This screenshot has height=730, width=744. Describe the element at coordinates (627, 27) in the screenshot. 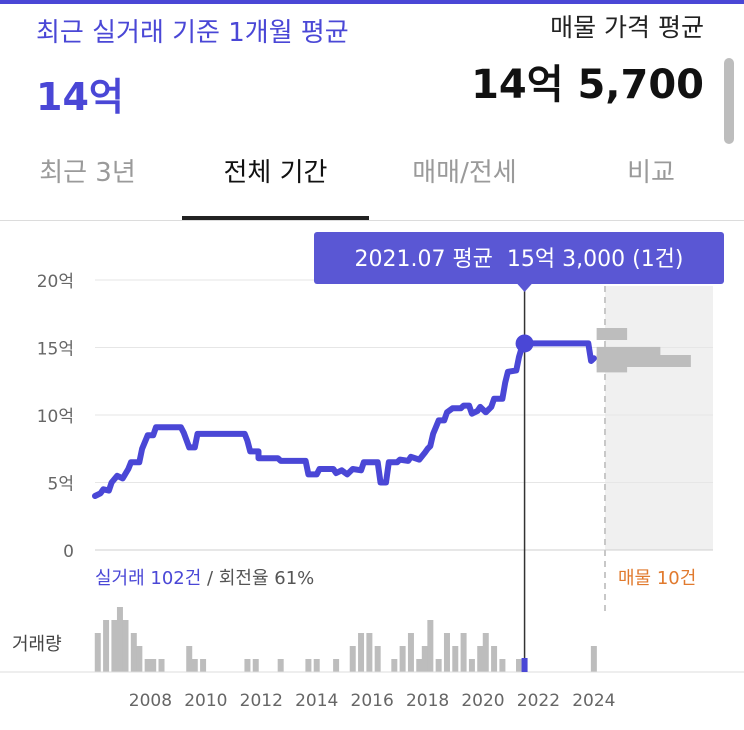

I see `listing-price-title: 매물 가격 평균` at that location.